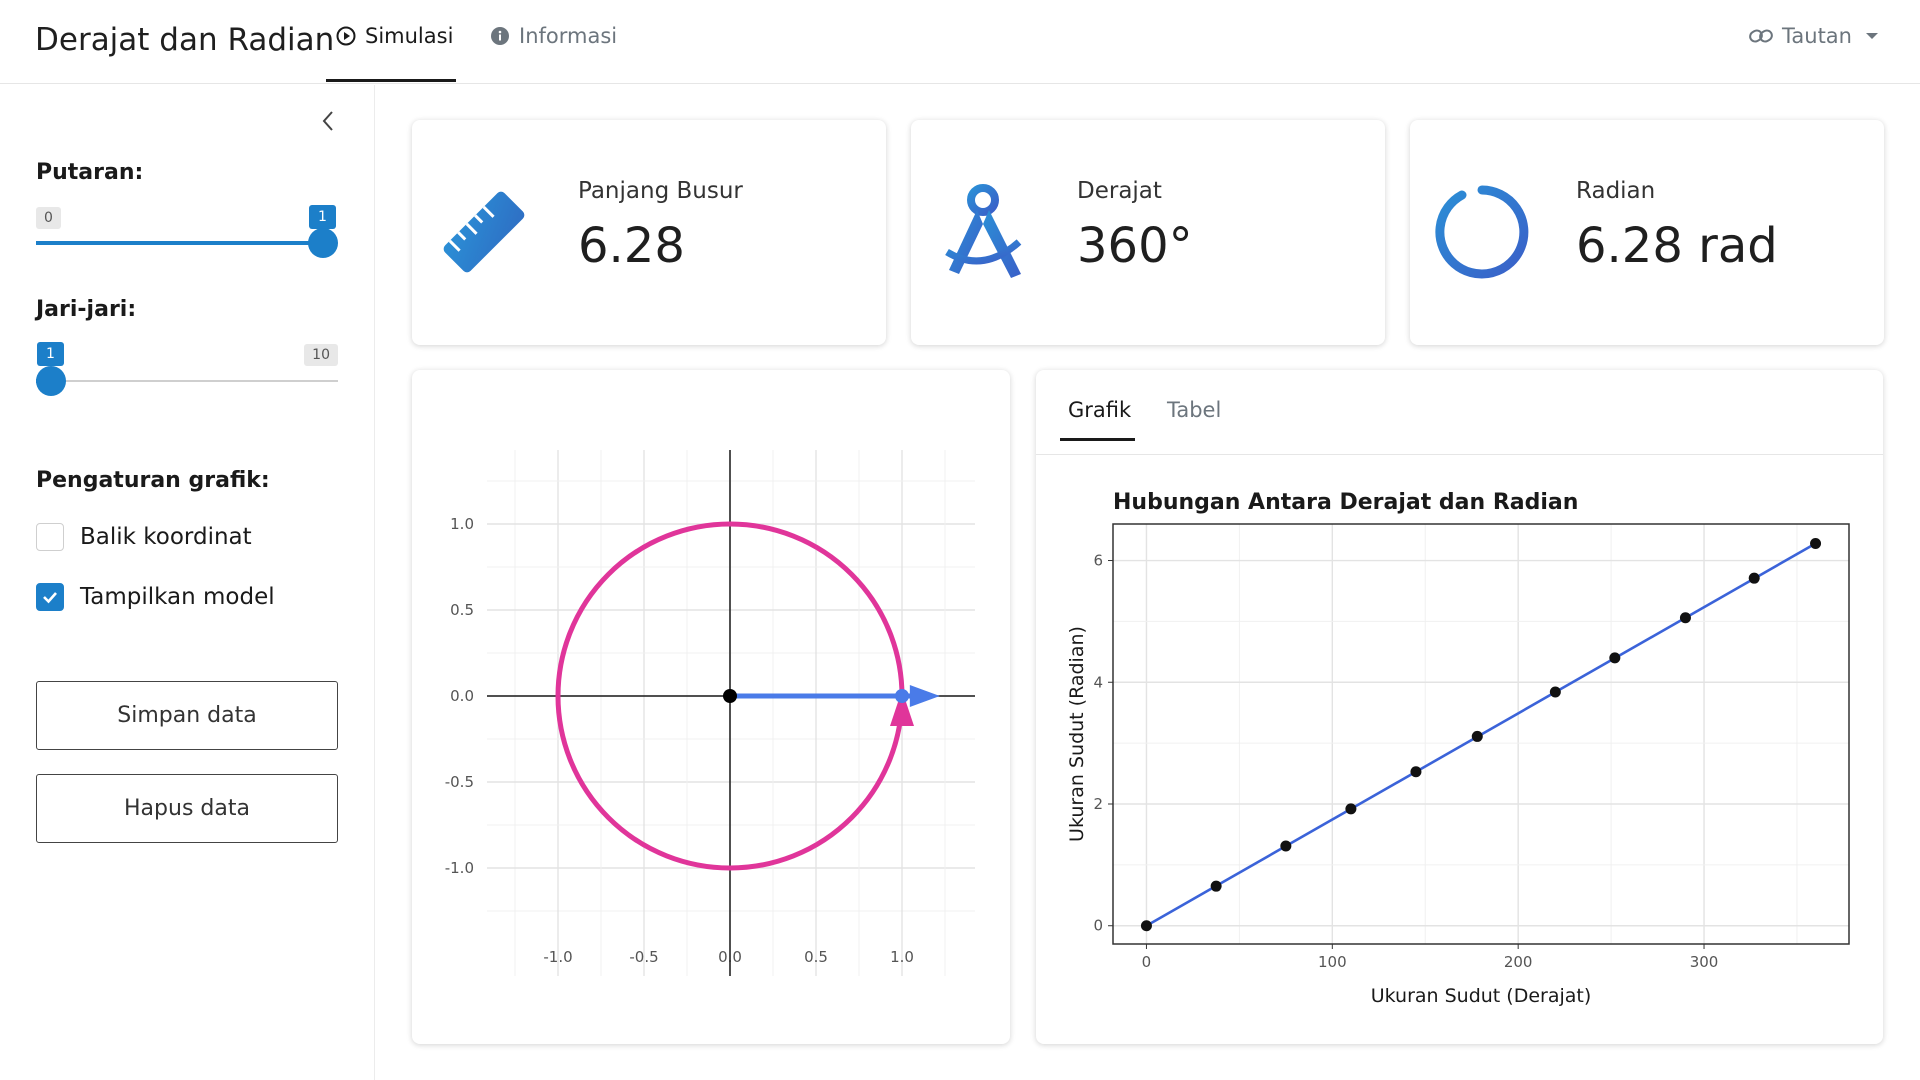  Describe the element at coordinates (1098, 804) in the screenshot. I see `y-tick-label: 2` at that location.